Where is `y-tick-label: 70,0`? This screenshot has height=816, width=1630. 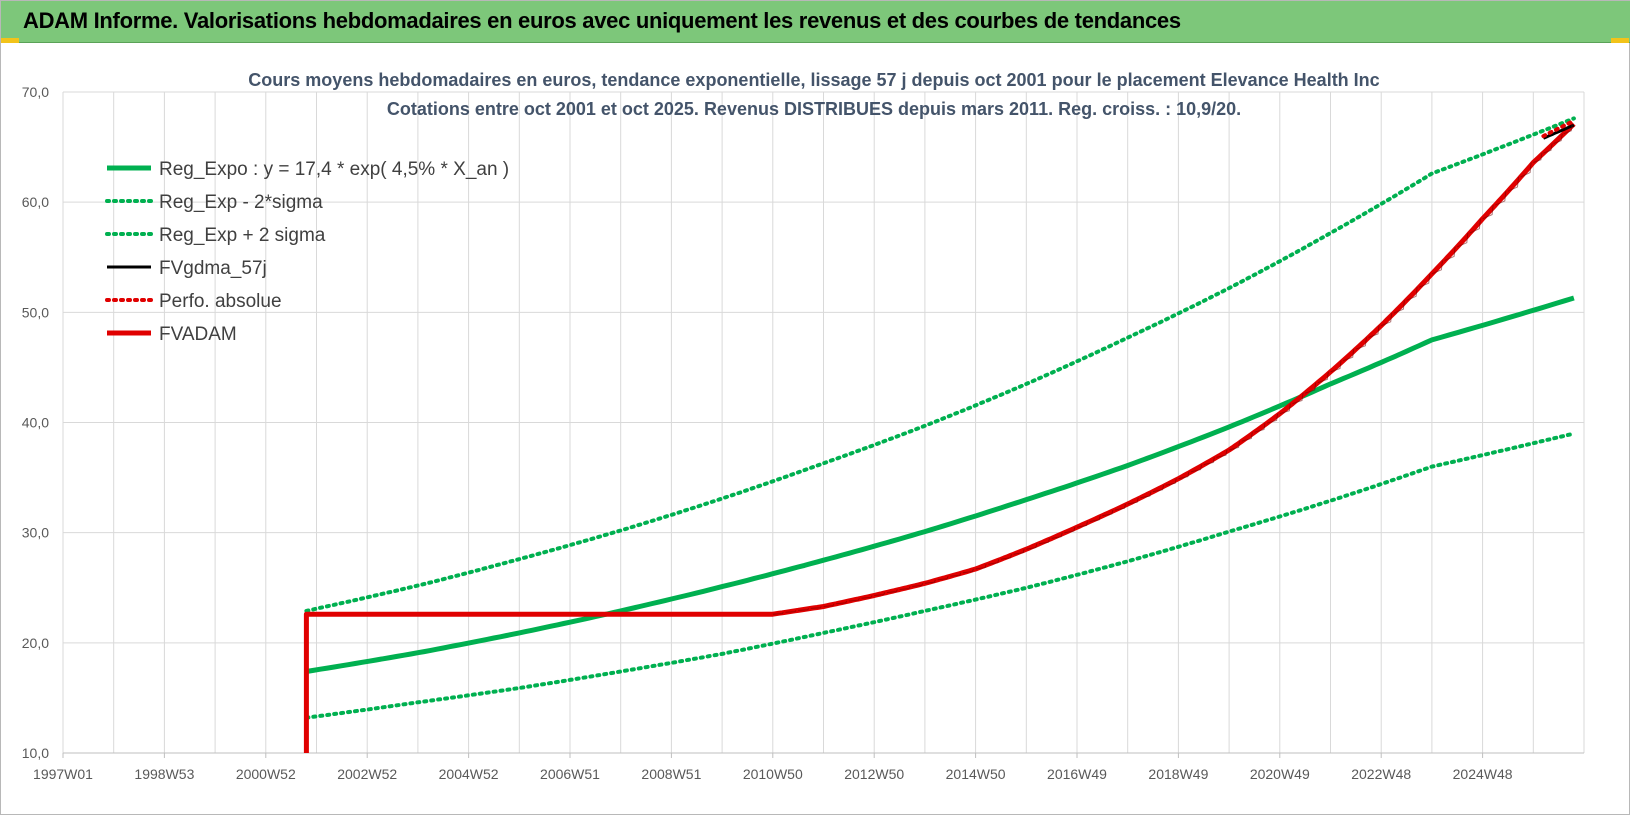 y-tick-label: 70,0 is located at coordinates (35, 92).